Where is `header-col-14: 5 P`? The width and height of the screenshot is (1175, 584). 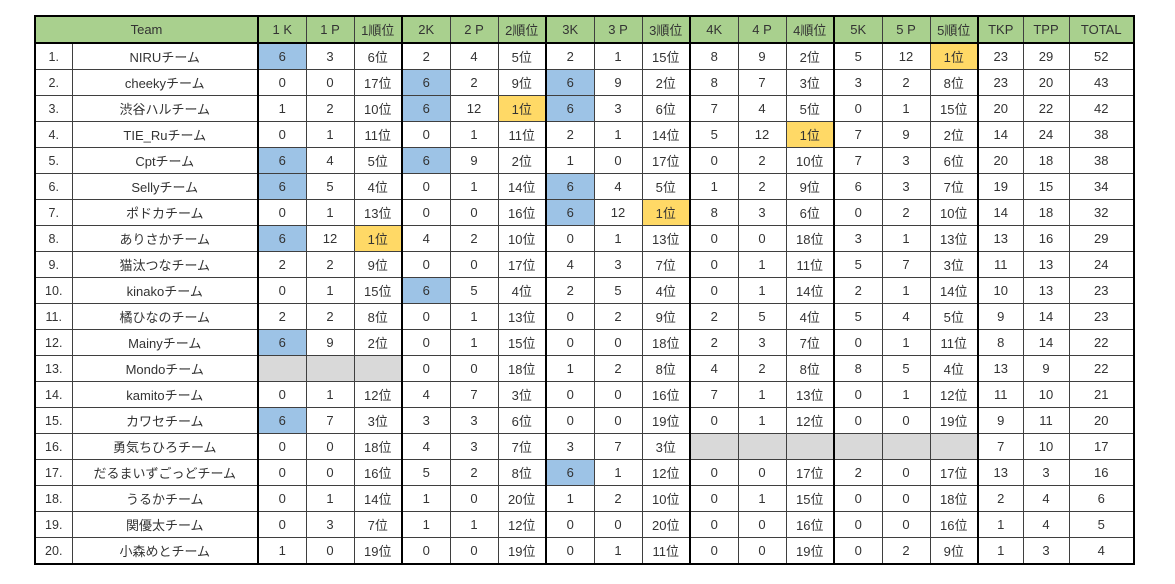 header-col-14: 5 P is located at coordinates (906, 29).